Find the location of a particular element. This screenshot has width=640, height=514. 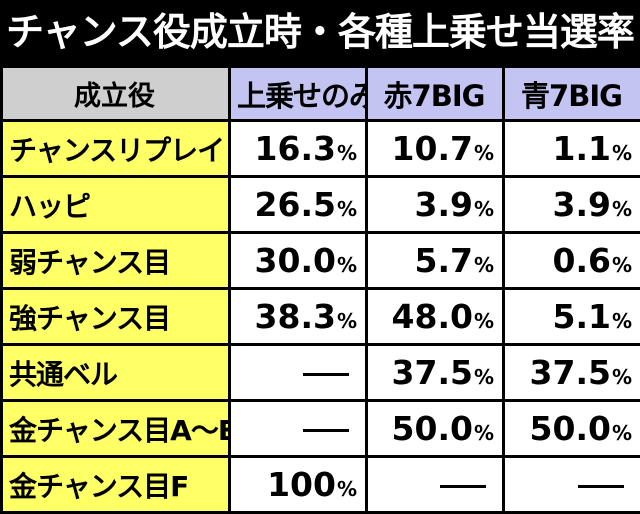

value-cell-blue7-big: 0.6% is located at coordinates (572, 261).